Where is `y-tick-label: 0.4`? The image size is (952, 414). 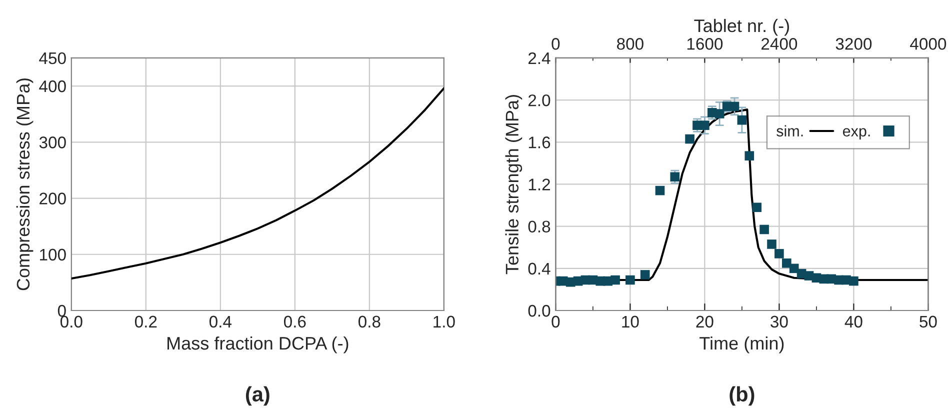 y-tick-label: 0.4 is located at coordinates (539, 268).